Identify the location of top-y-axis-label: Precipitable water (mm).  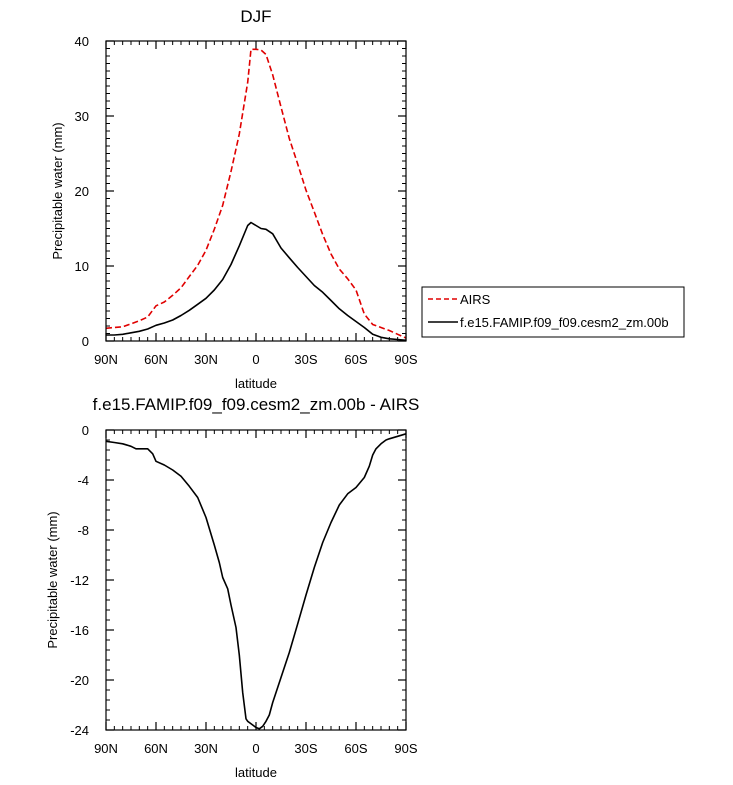
(57, 190).